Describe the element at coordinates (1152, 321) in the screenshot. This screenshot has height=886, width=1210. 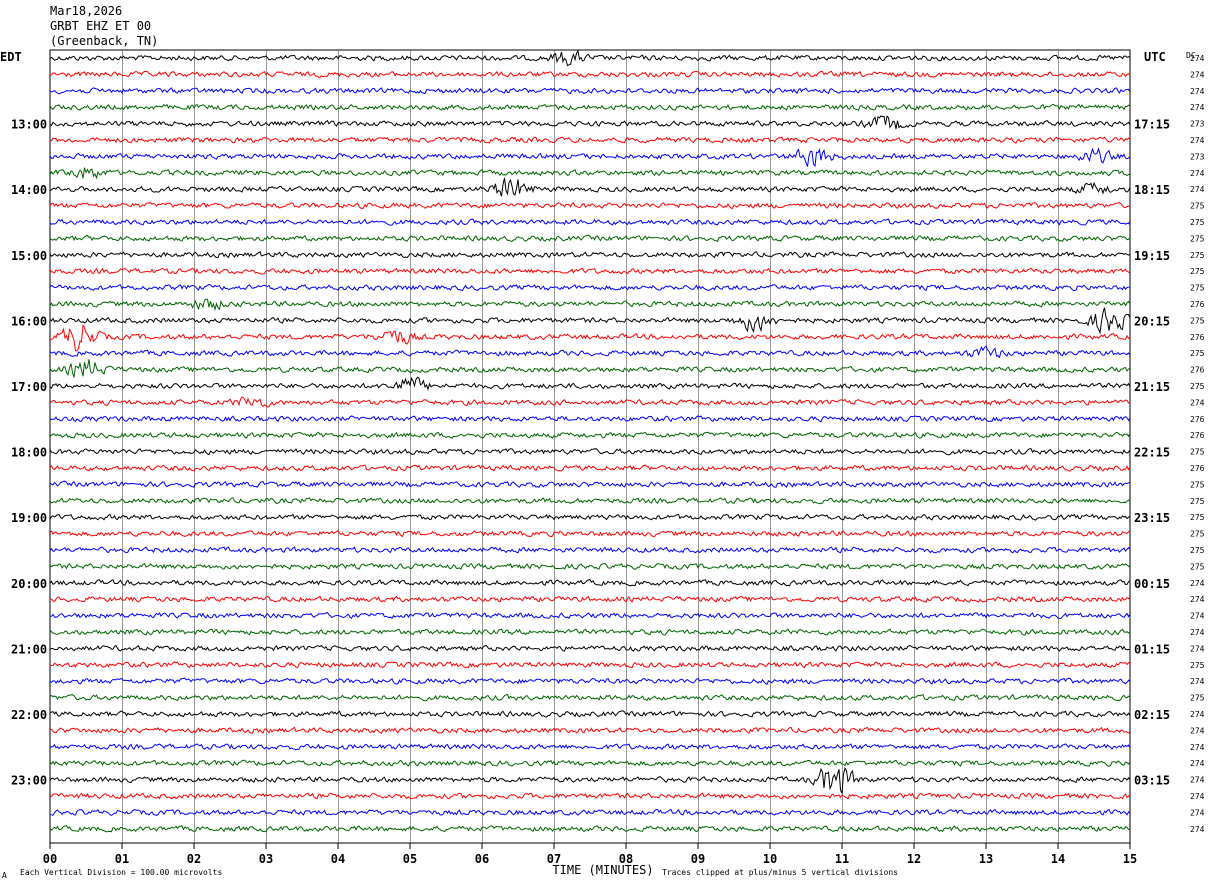
I see `right-hour-label: 20:15` at that location.